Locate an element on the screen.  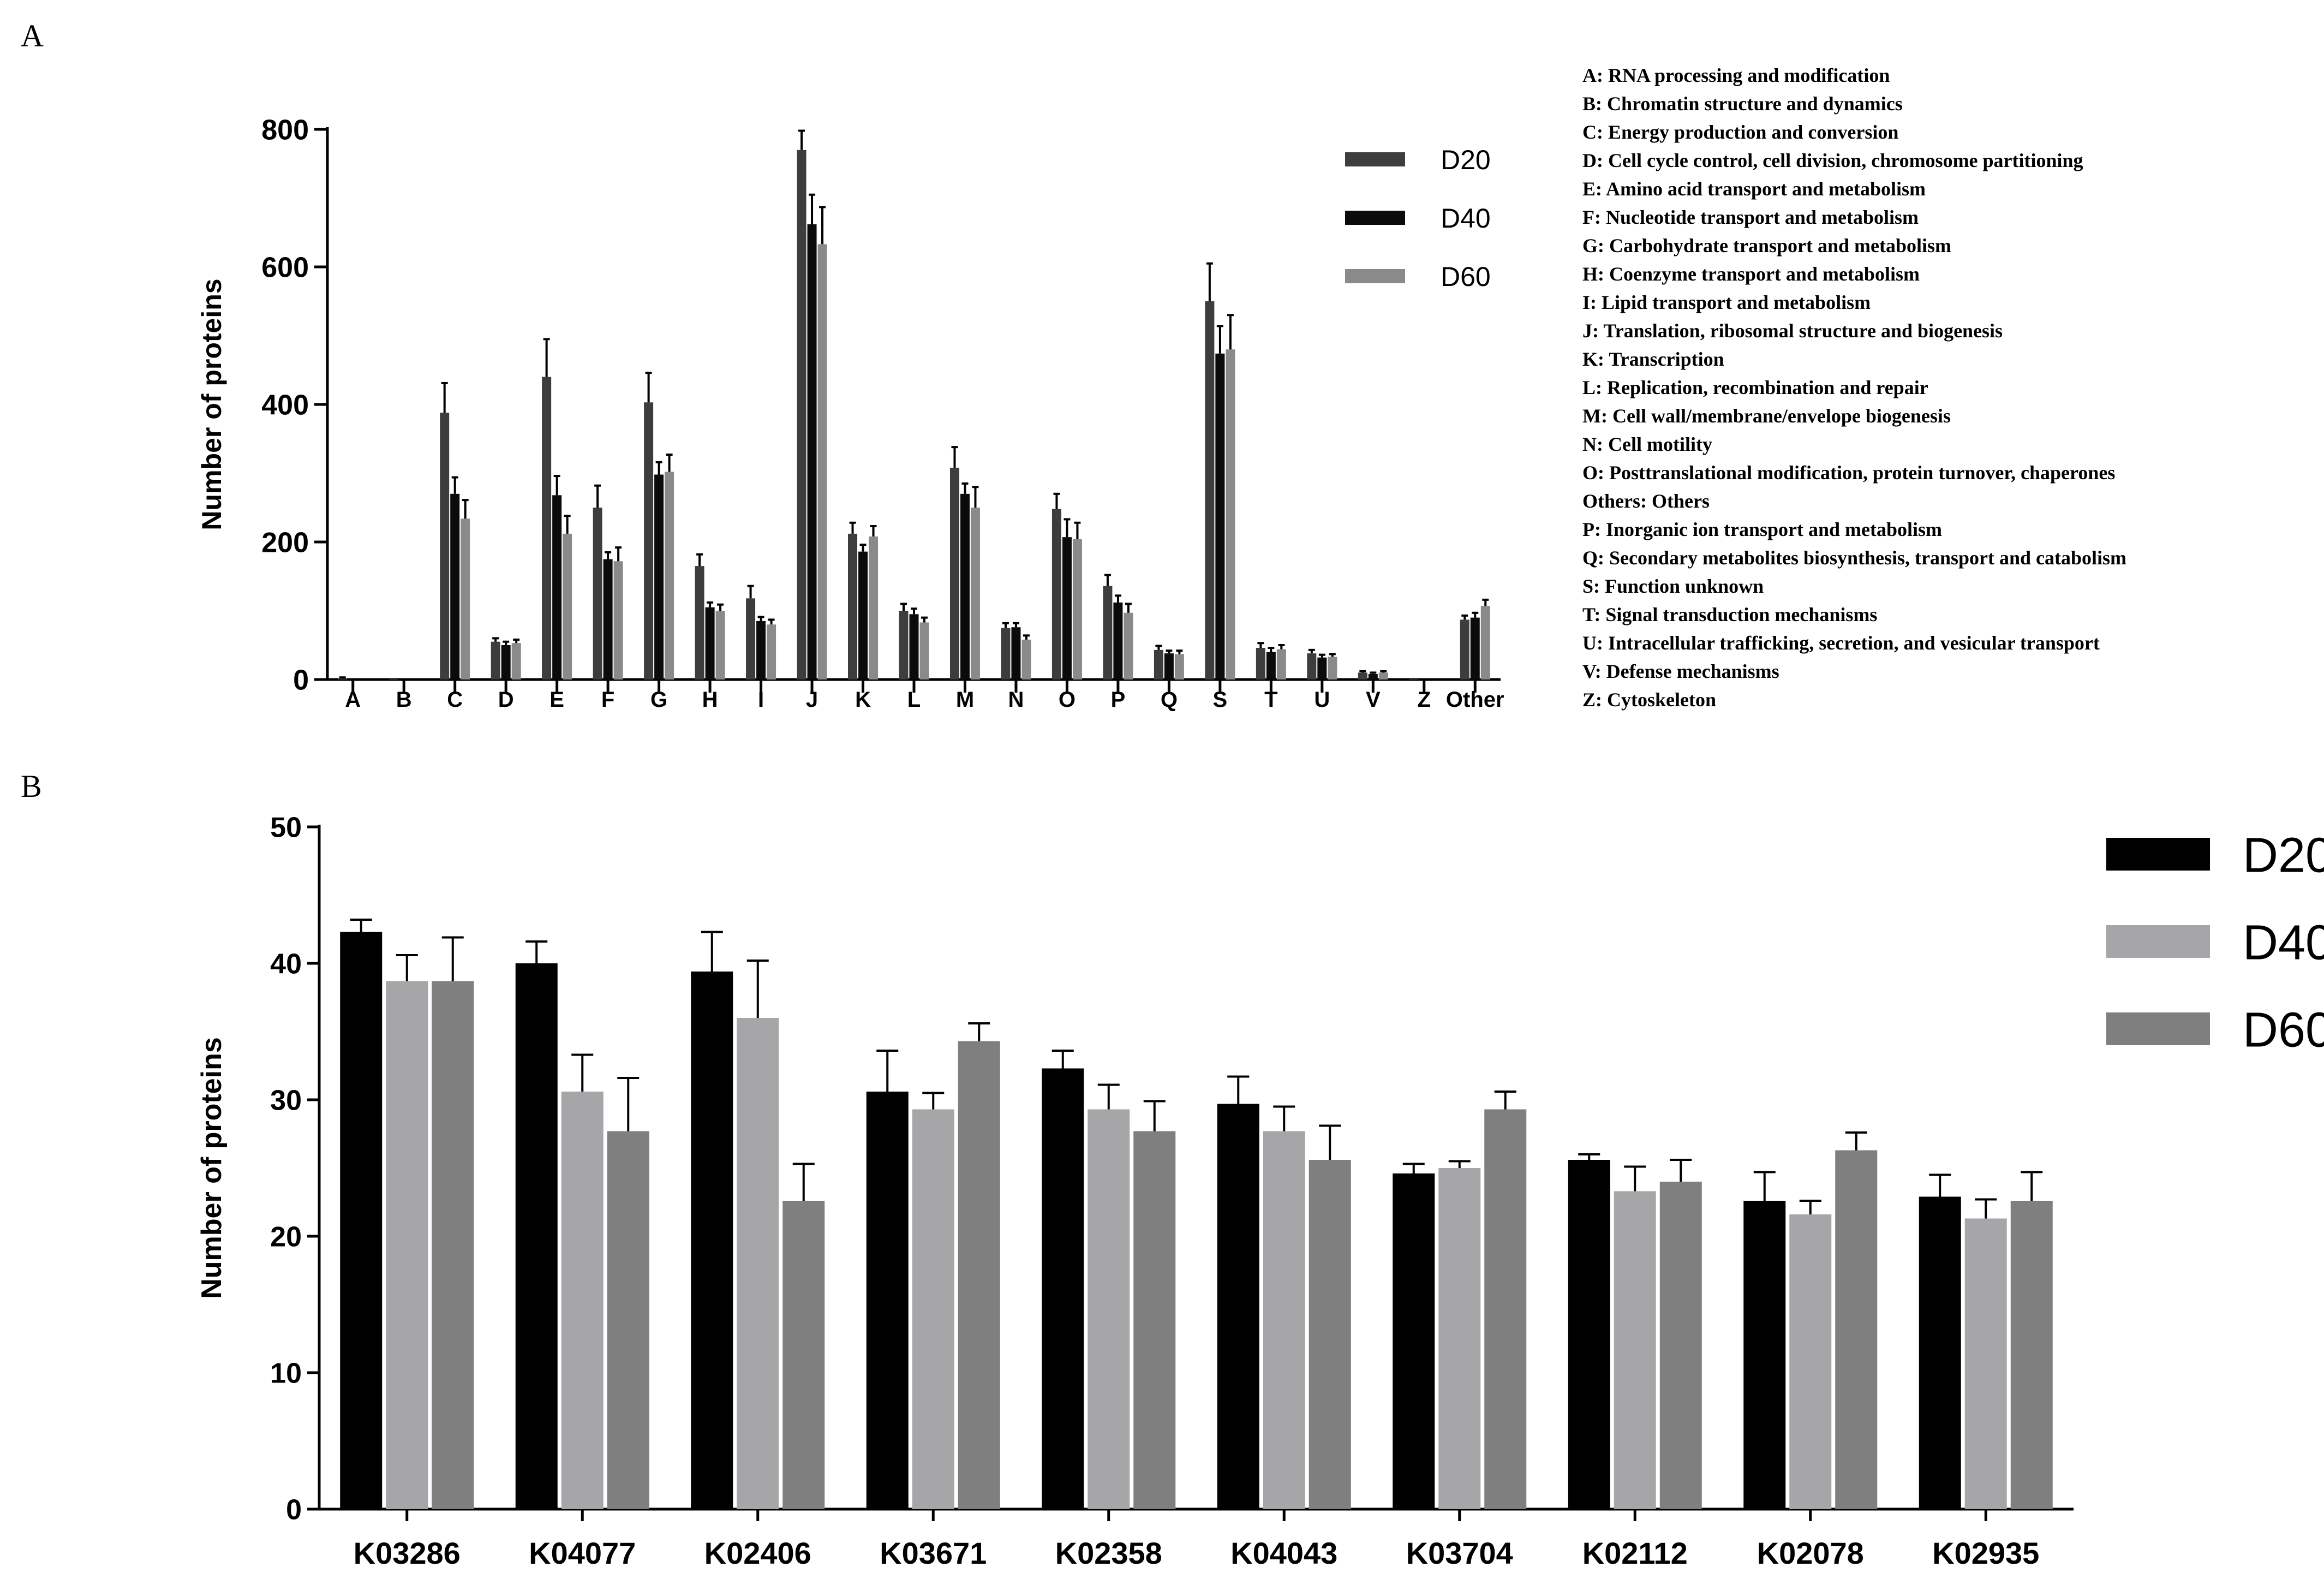
x-tick-label: M is located at coordinates (965, 700).